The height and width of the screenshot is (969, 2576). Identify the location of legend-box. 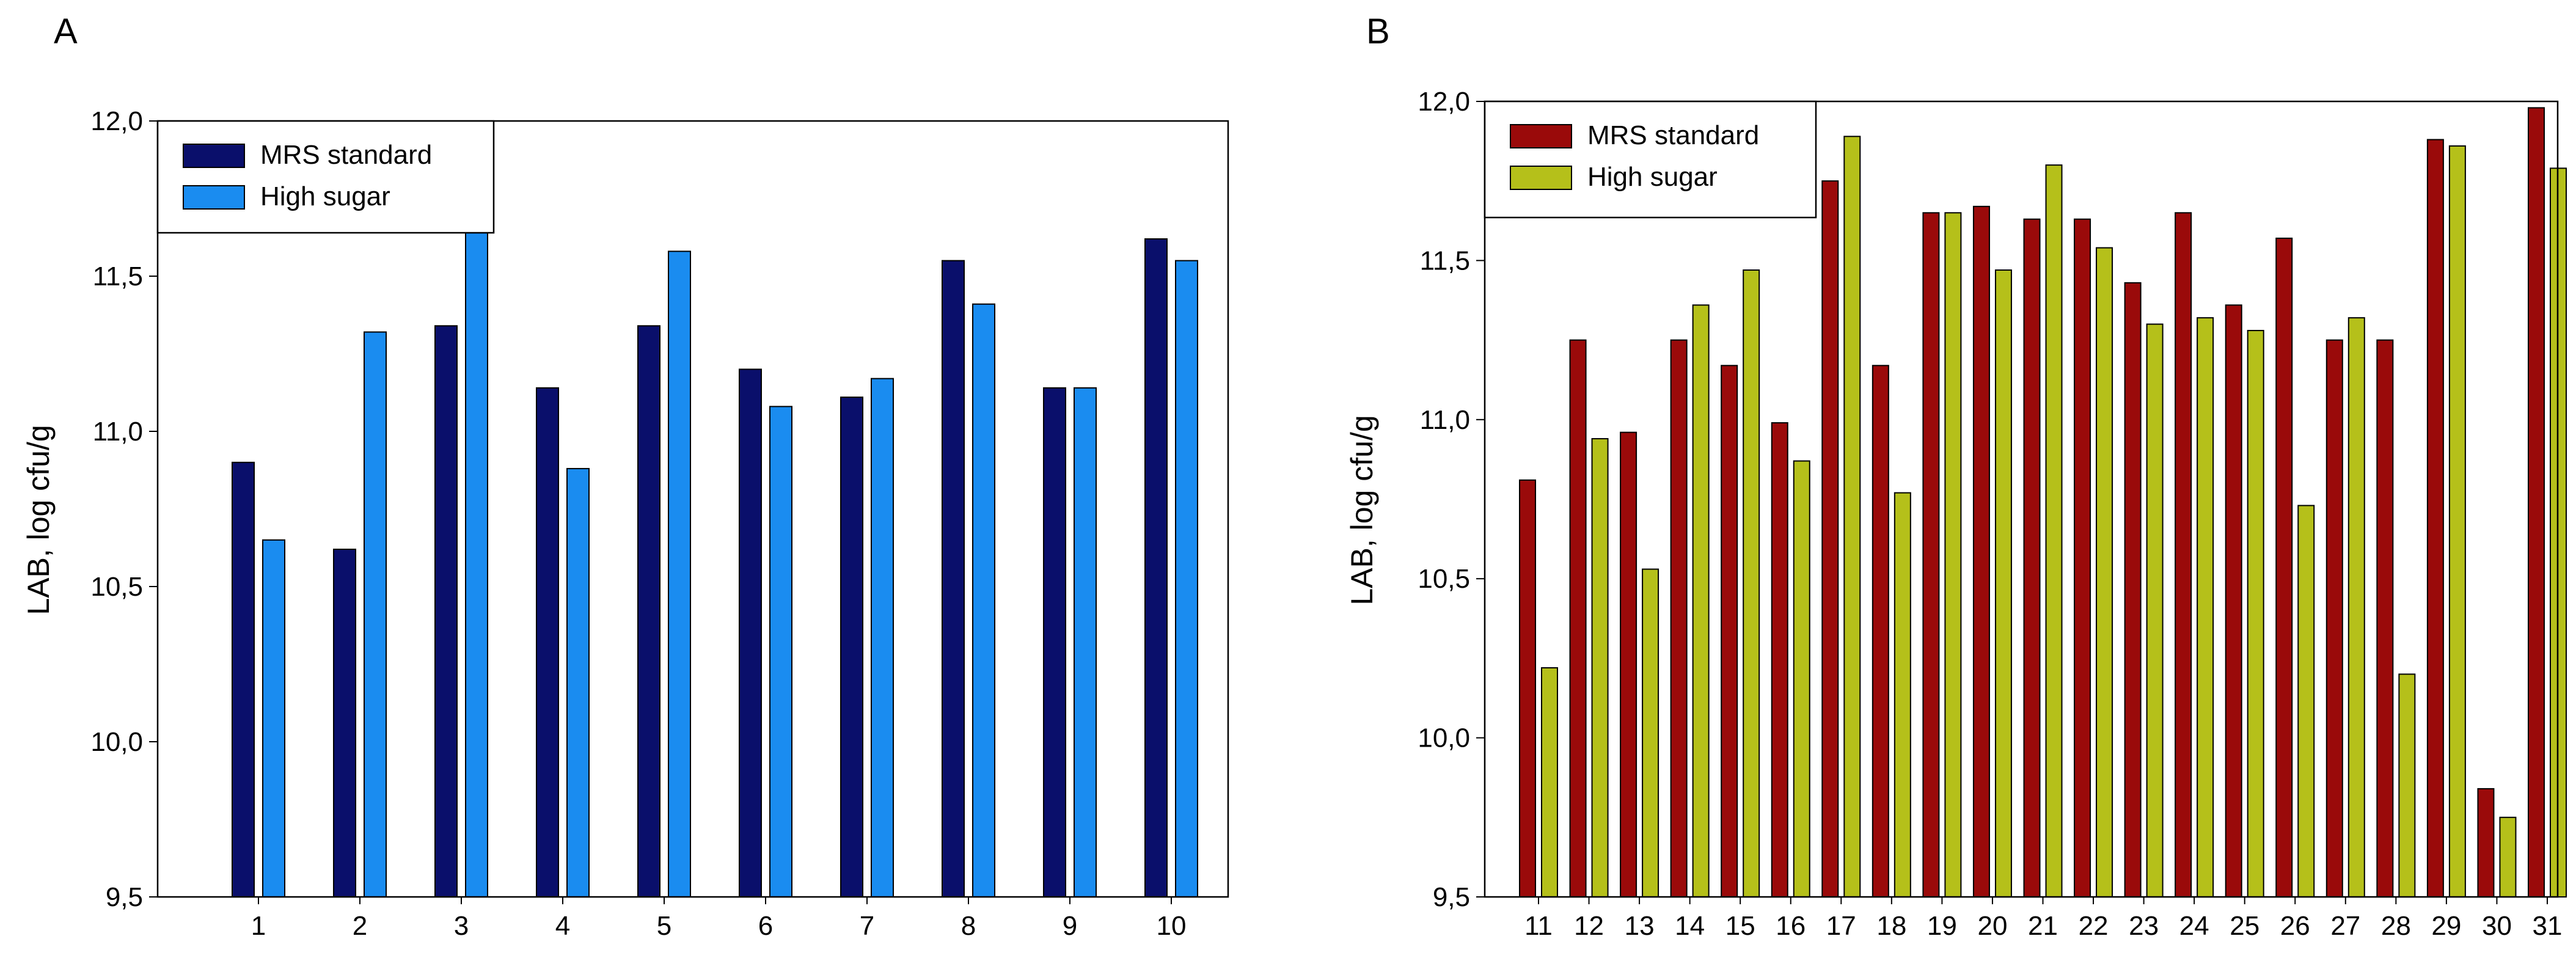
(325, 177).